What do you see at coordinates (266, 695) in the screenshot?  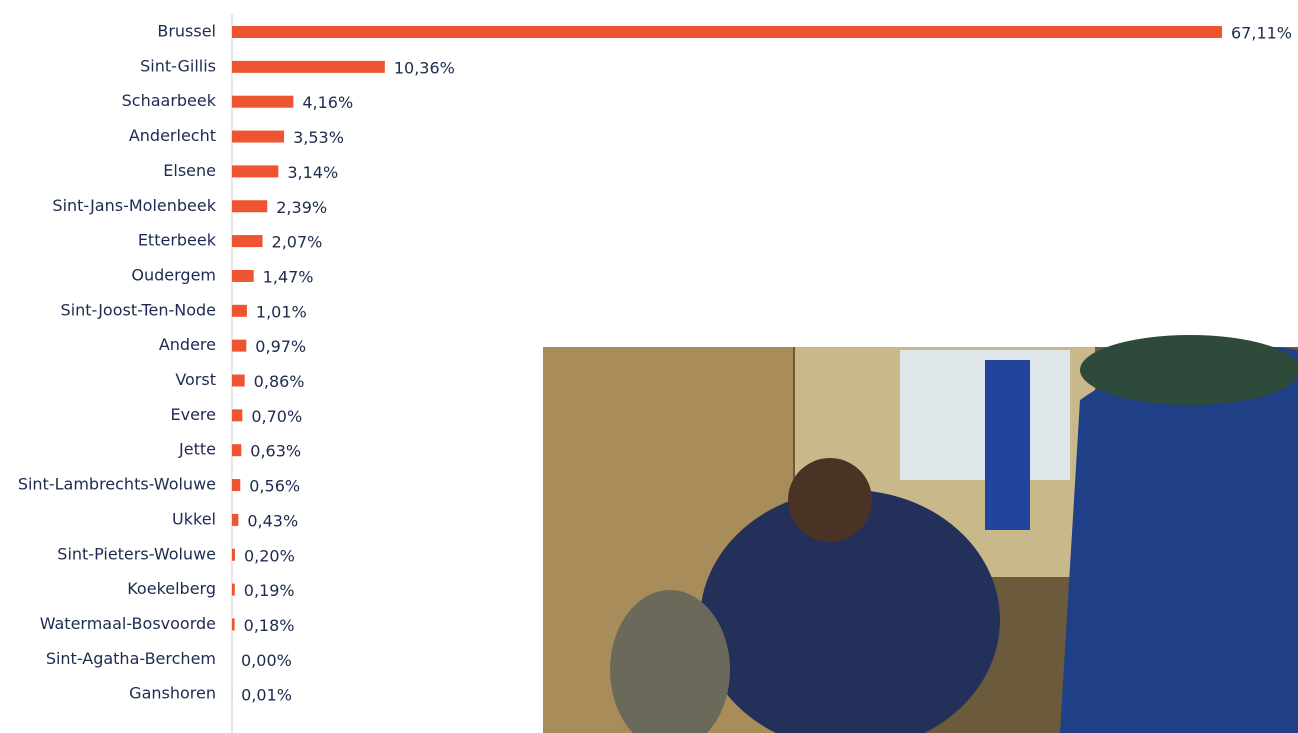 I see `value-label: 0,01%` at bounding box center [266, 695].